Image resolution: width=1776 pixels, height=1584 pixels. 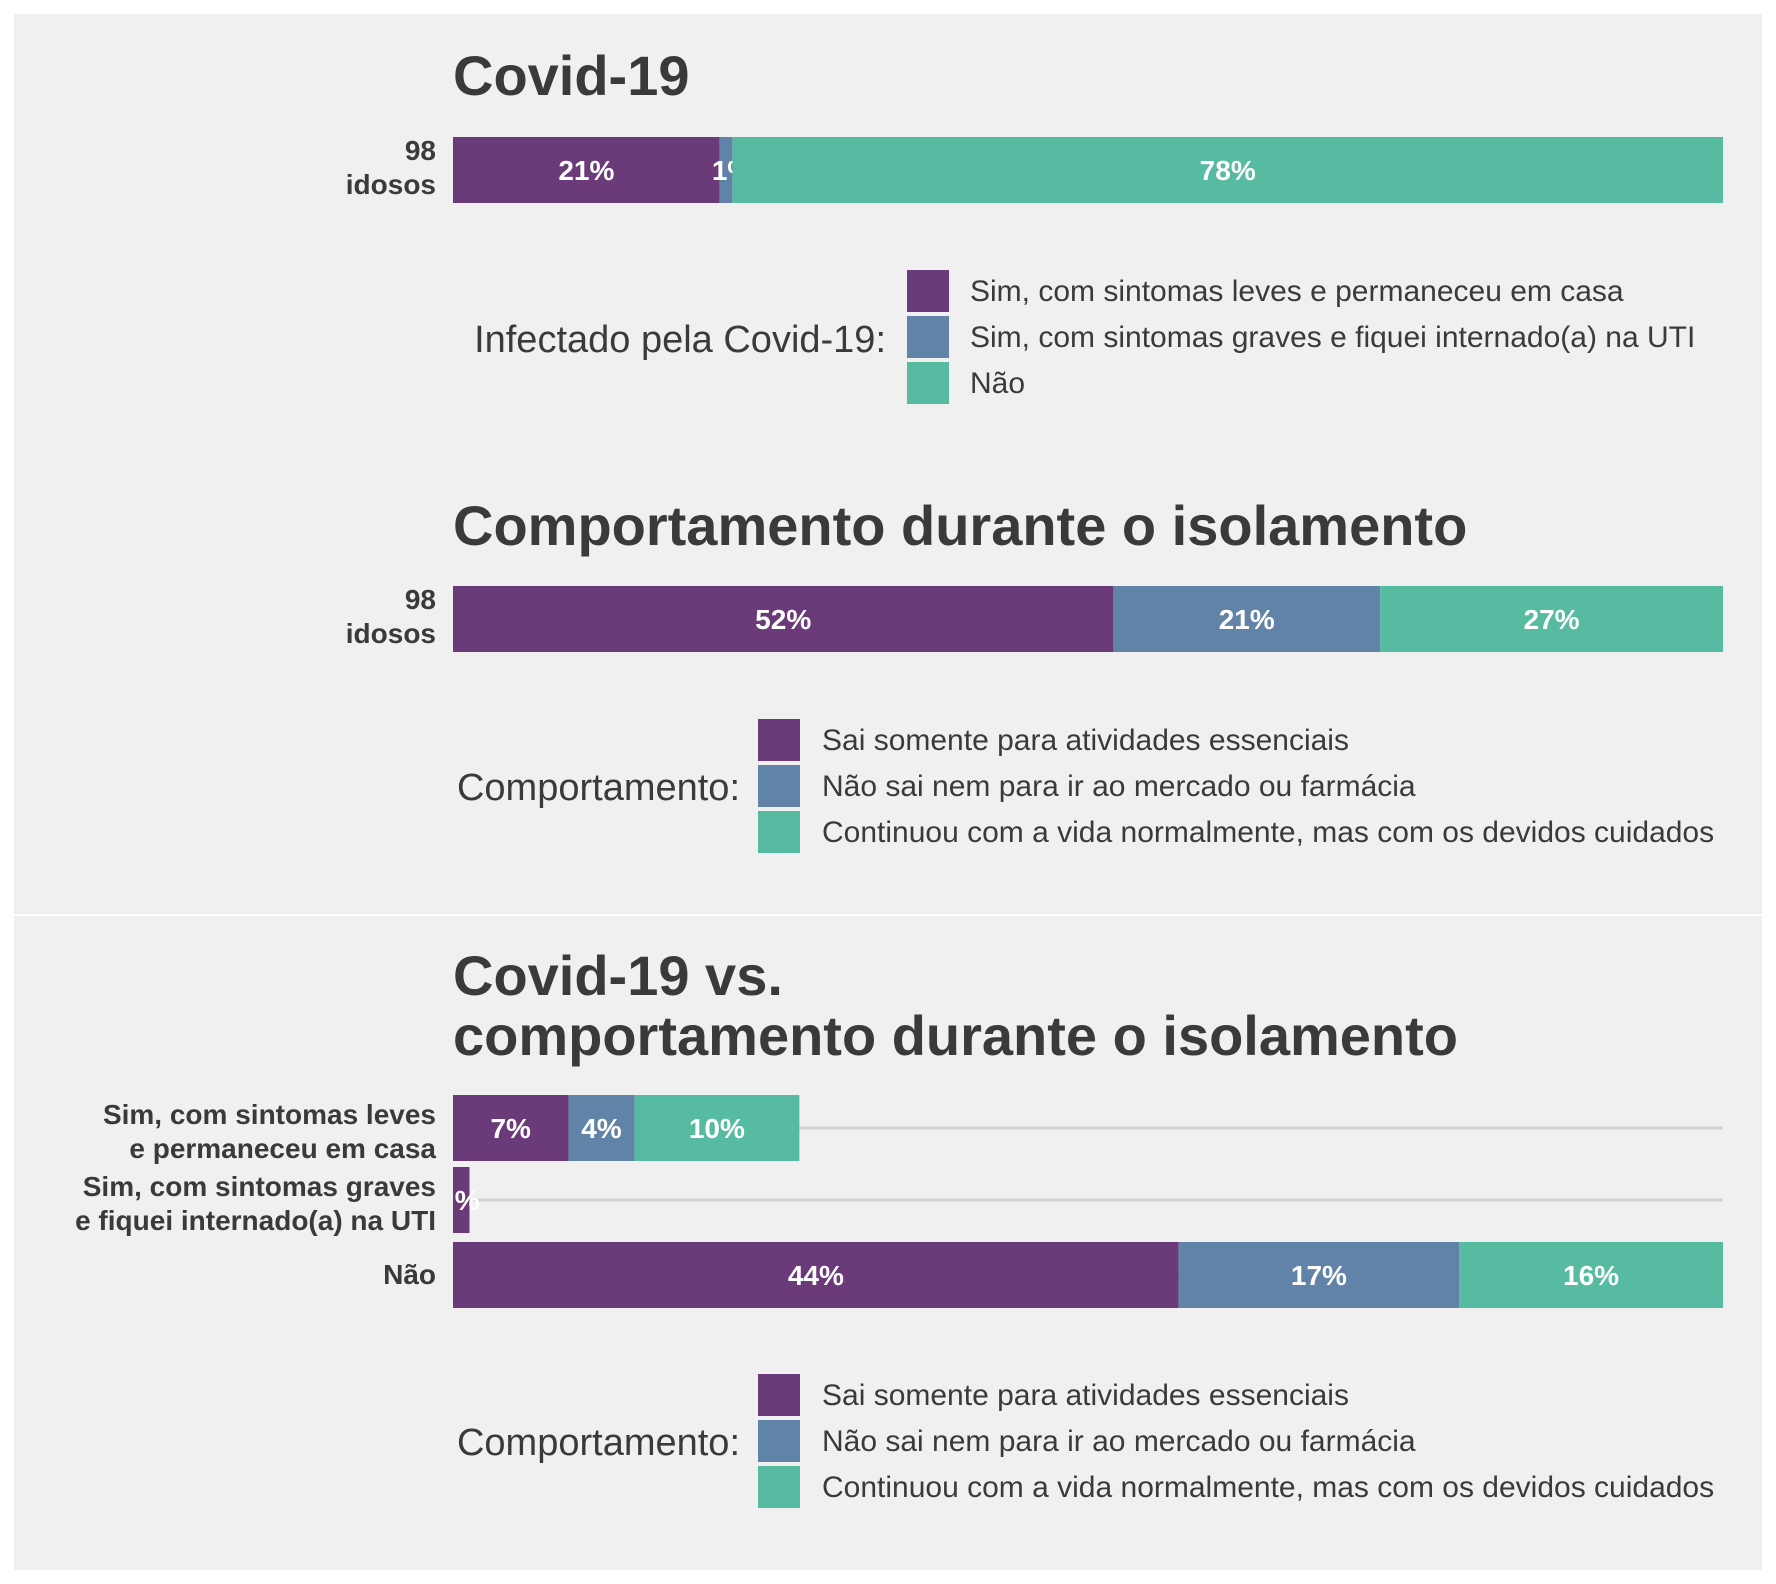 I want to click on data-label: 27%, so click(x=1552, y=619).